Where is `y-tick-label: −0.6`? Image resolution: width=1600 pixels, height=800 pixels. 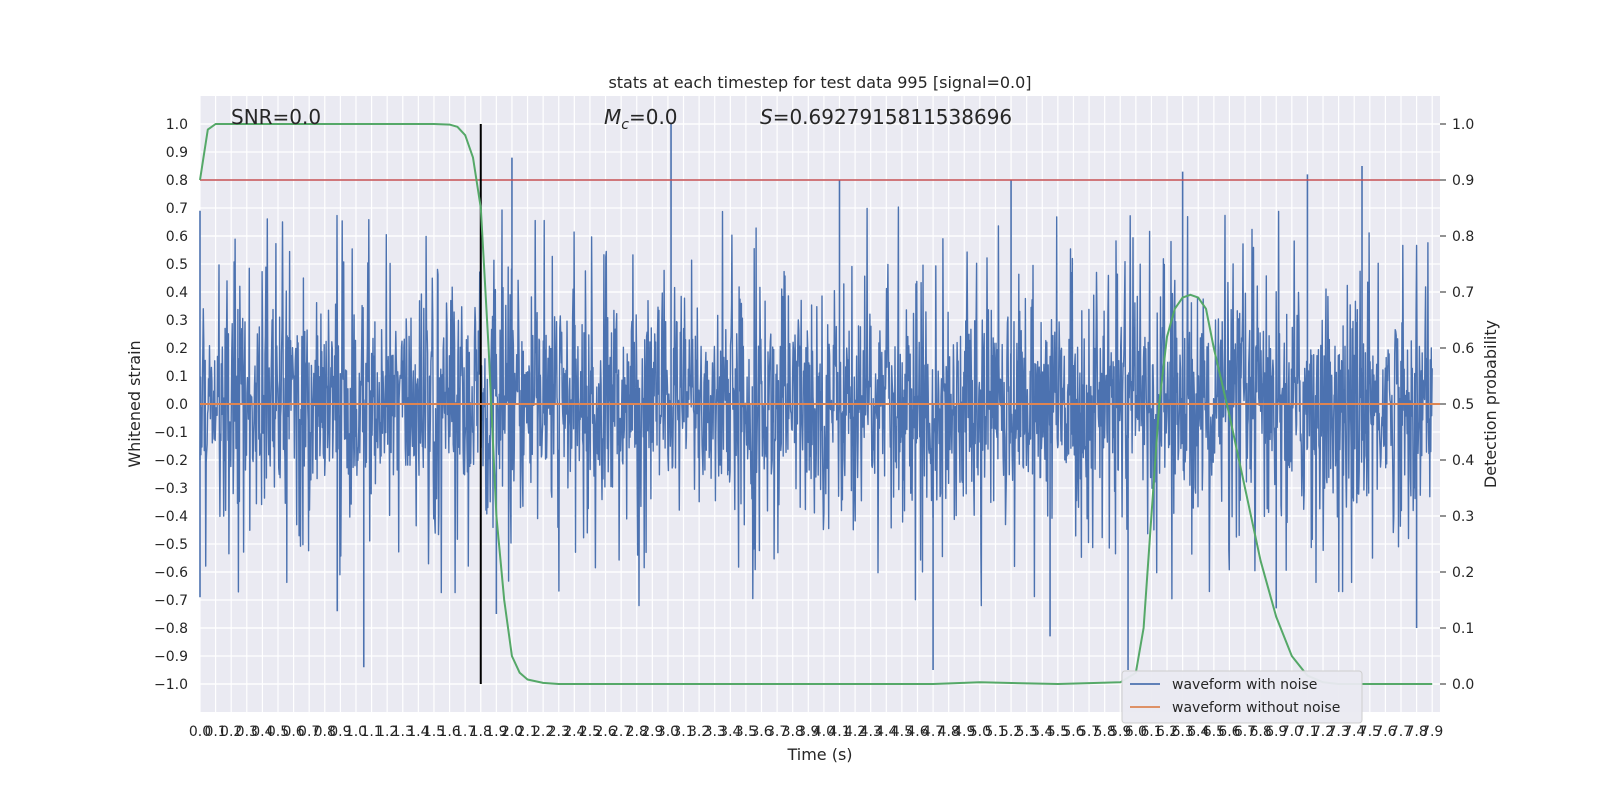
y-tick-label: −0.6 is located at coordinates (171, 573).